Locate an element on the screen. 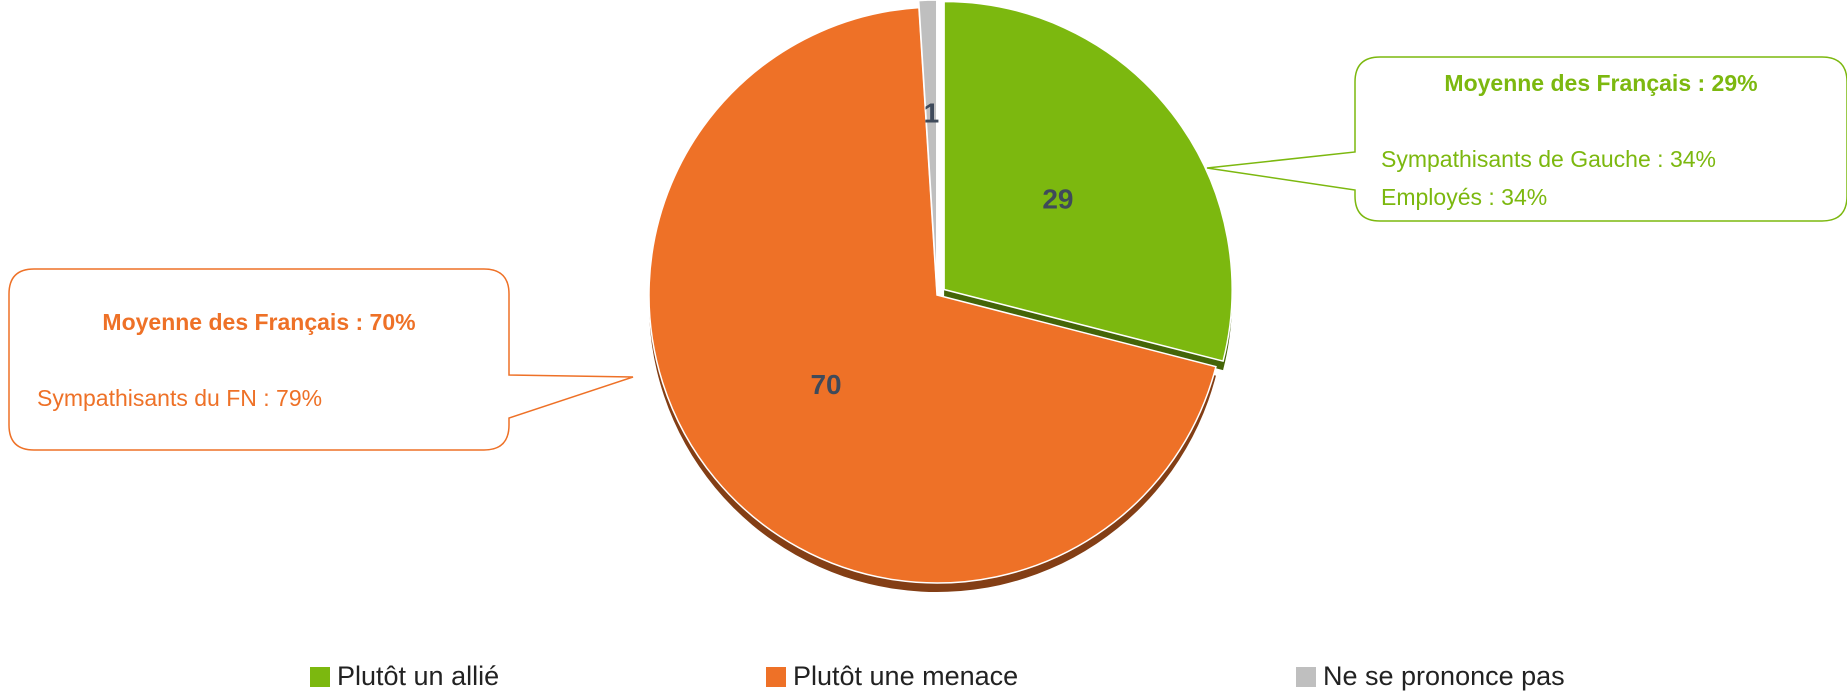 This screenshot has height=698, width=1847. callout-line: Sympathisants de Gauche : 34% is located at coordinates (1548, 159).